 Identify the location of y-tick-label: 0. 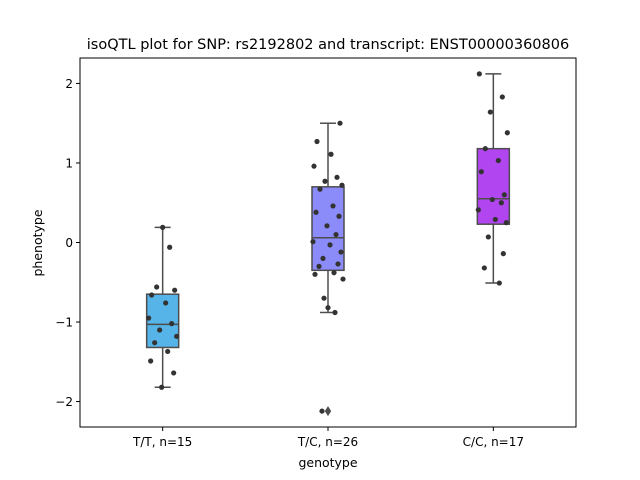
(69, 243).